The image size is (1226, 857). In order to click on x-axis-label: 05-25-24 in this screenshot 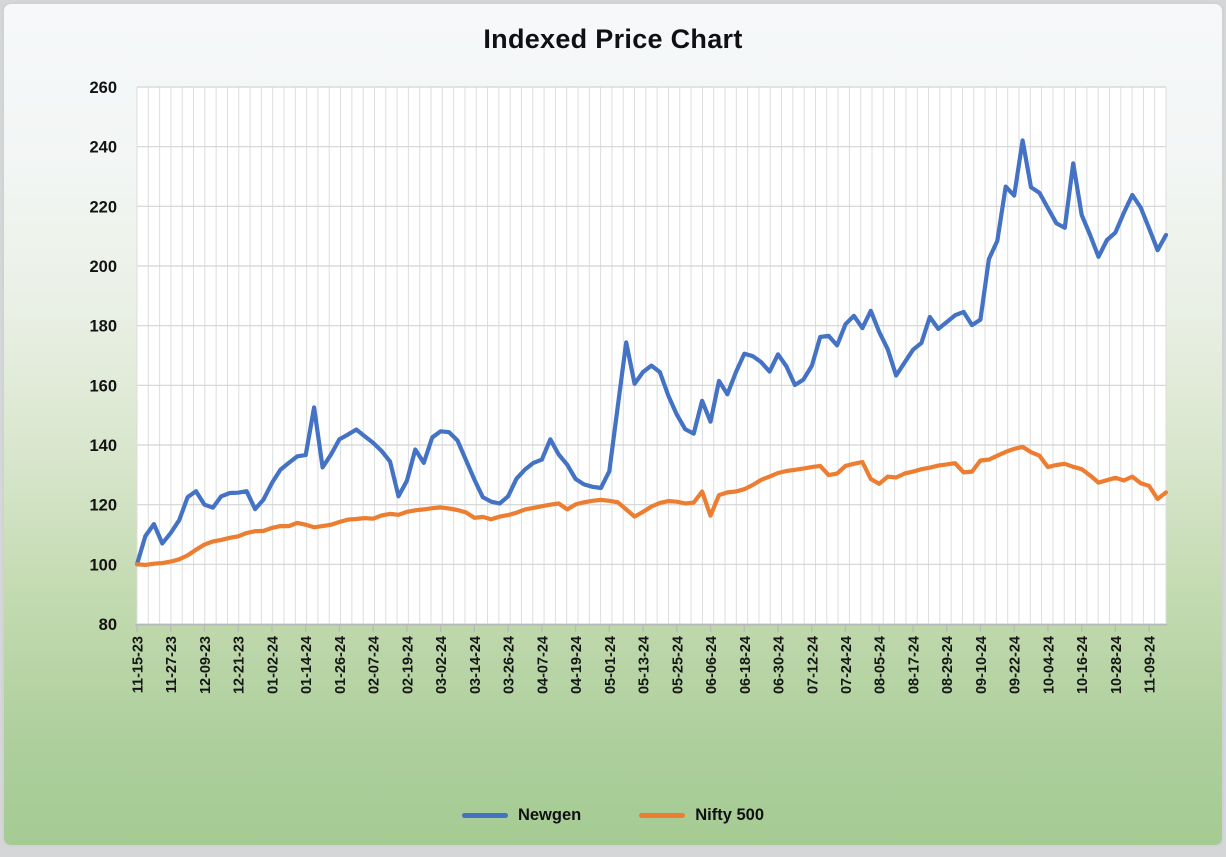, I will do `click(678, 665)`.